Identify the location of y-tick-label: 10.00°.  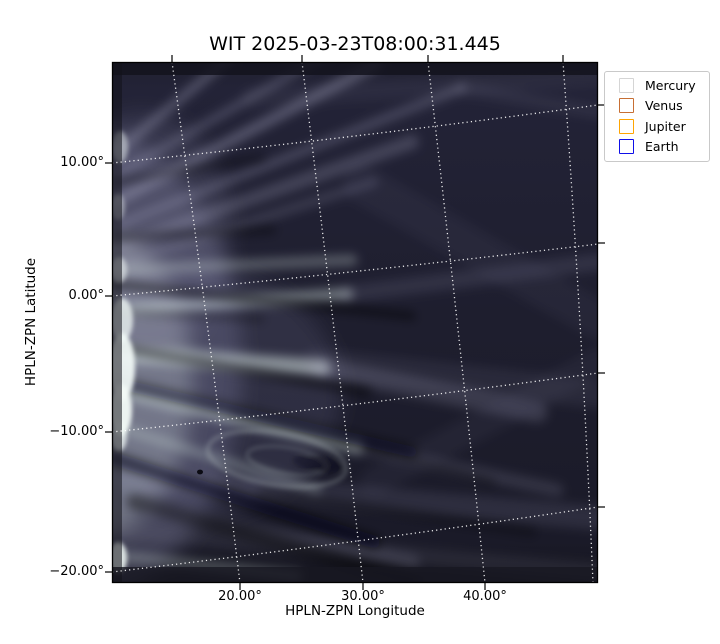
(82, 162).